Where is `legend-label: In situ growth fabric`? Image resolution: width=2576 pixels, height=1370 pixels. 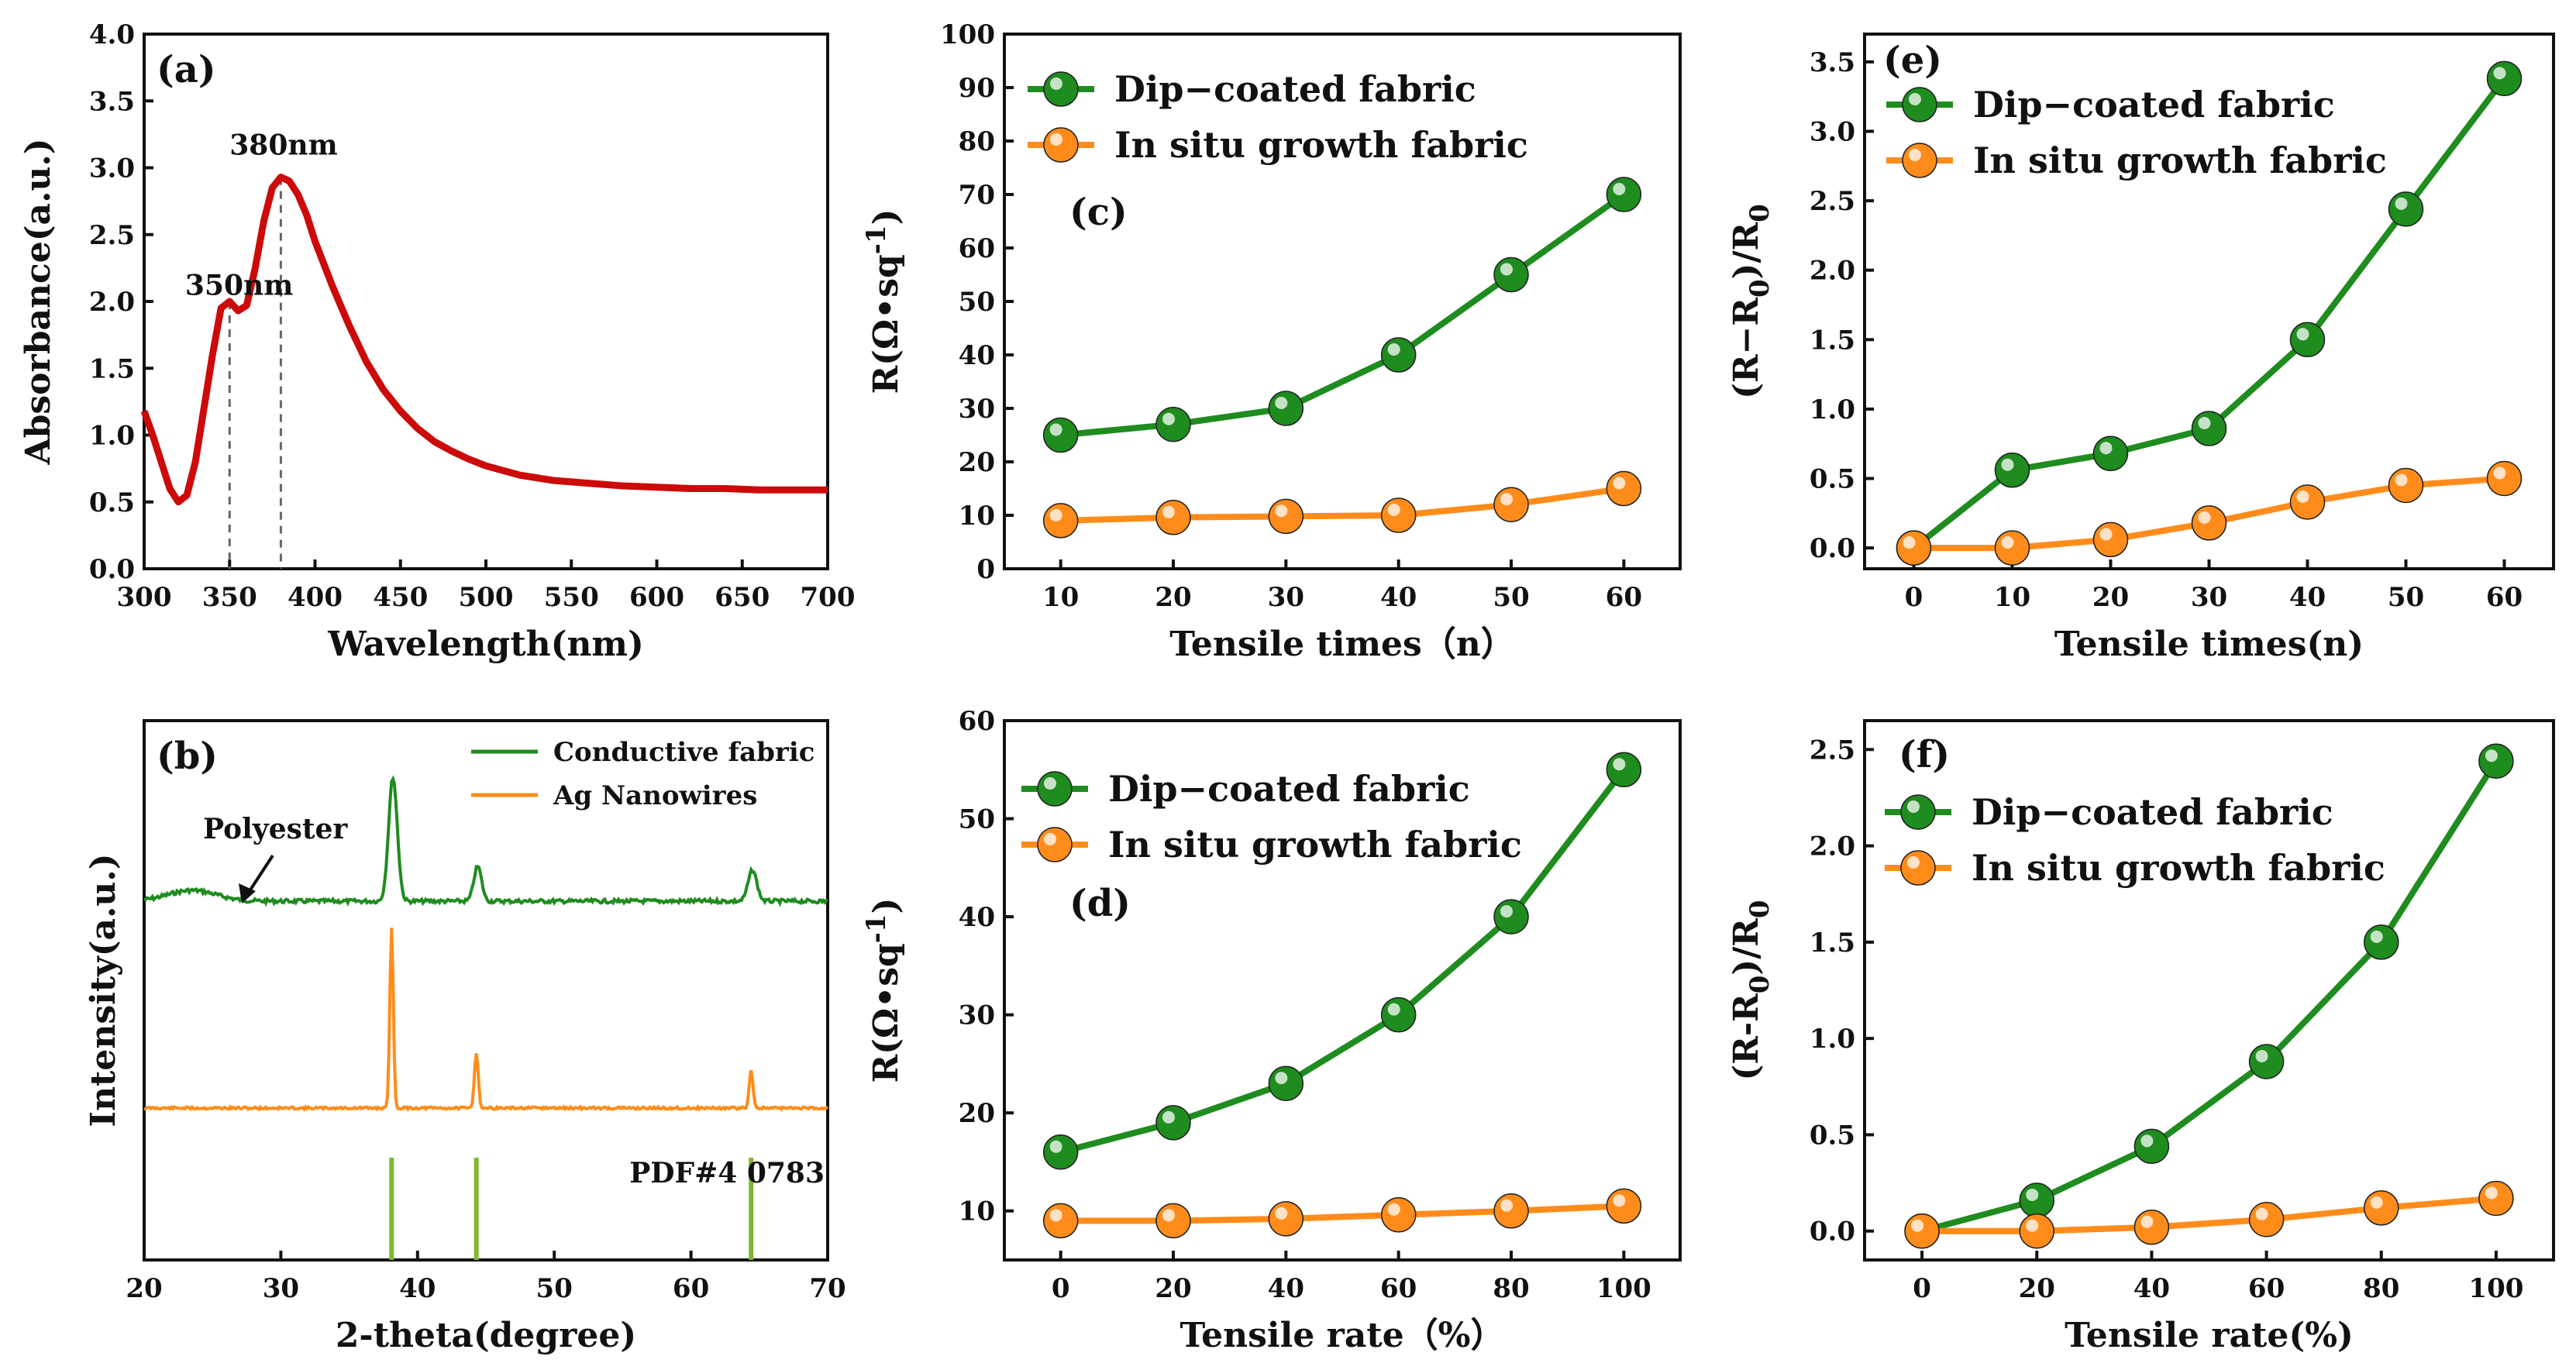
legend-label: In situ growth fabric is located at coordinates (1321, 145).